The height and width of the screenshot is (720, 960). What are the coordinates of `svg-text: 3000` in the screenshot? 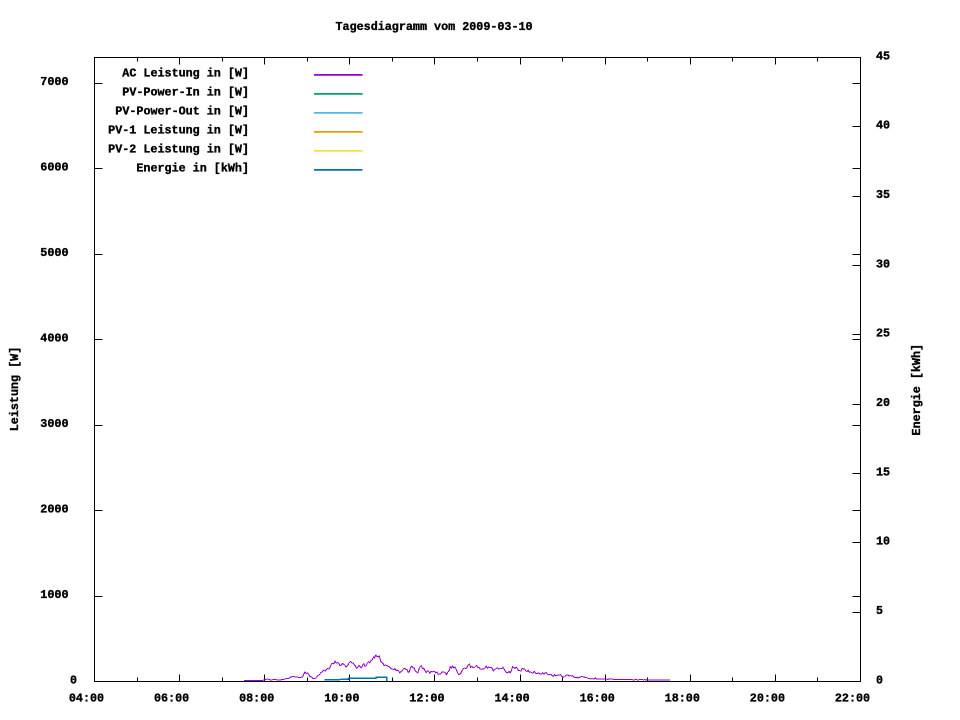 It's located at (54, 424).